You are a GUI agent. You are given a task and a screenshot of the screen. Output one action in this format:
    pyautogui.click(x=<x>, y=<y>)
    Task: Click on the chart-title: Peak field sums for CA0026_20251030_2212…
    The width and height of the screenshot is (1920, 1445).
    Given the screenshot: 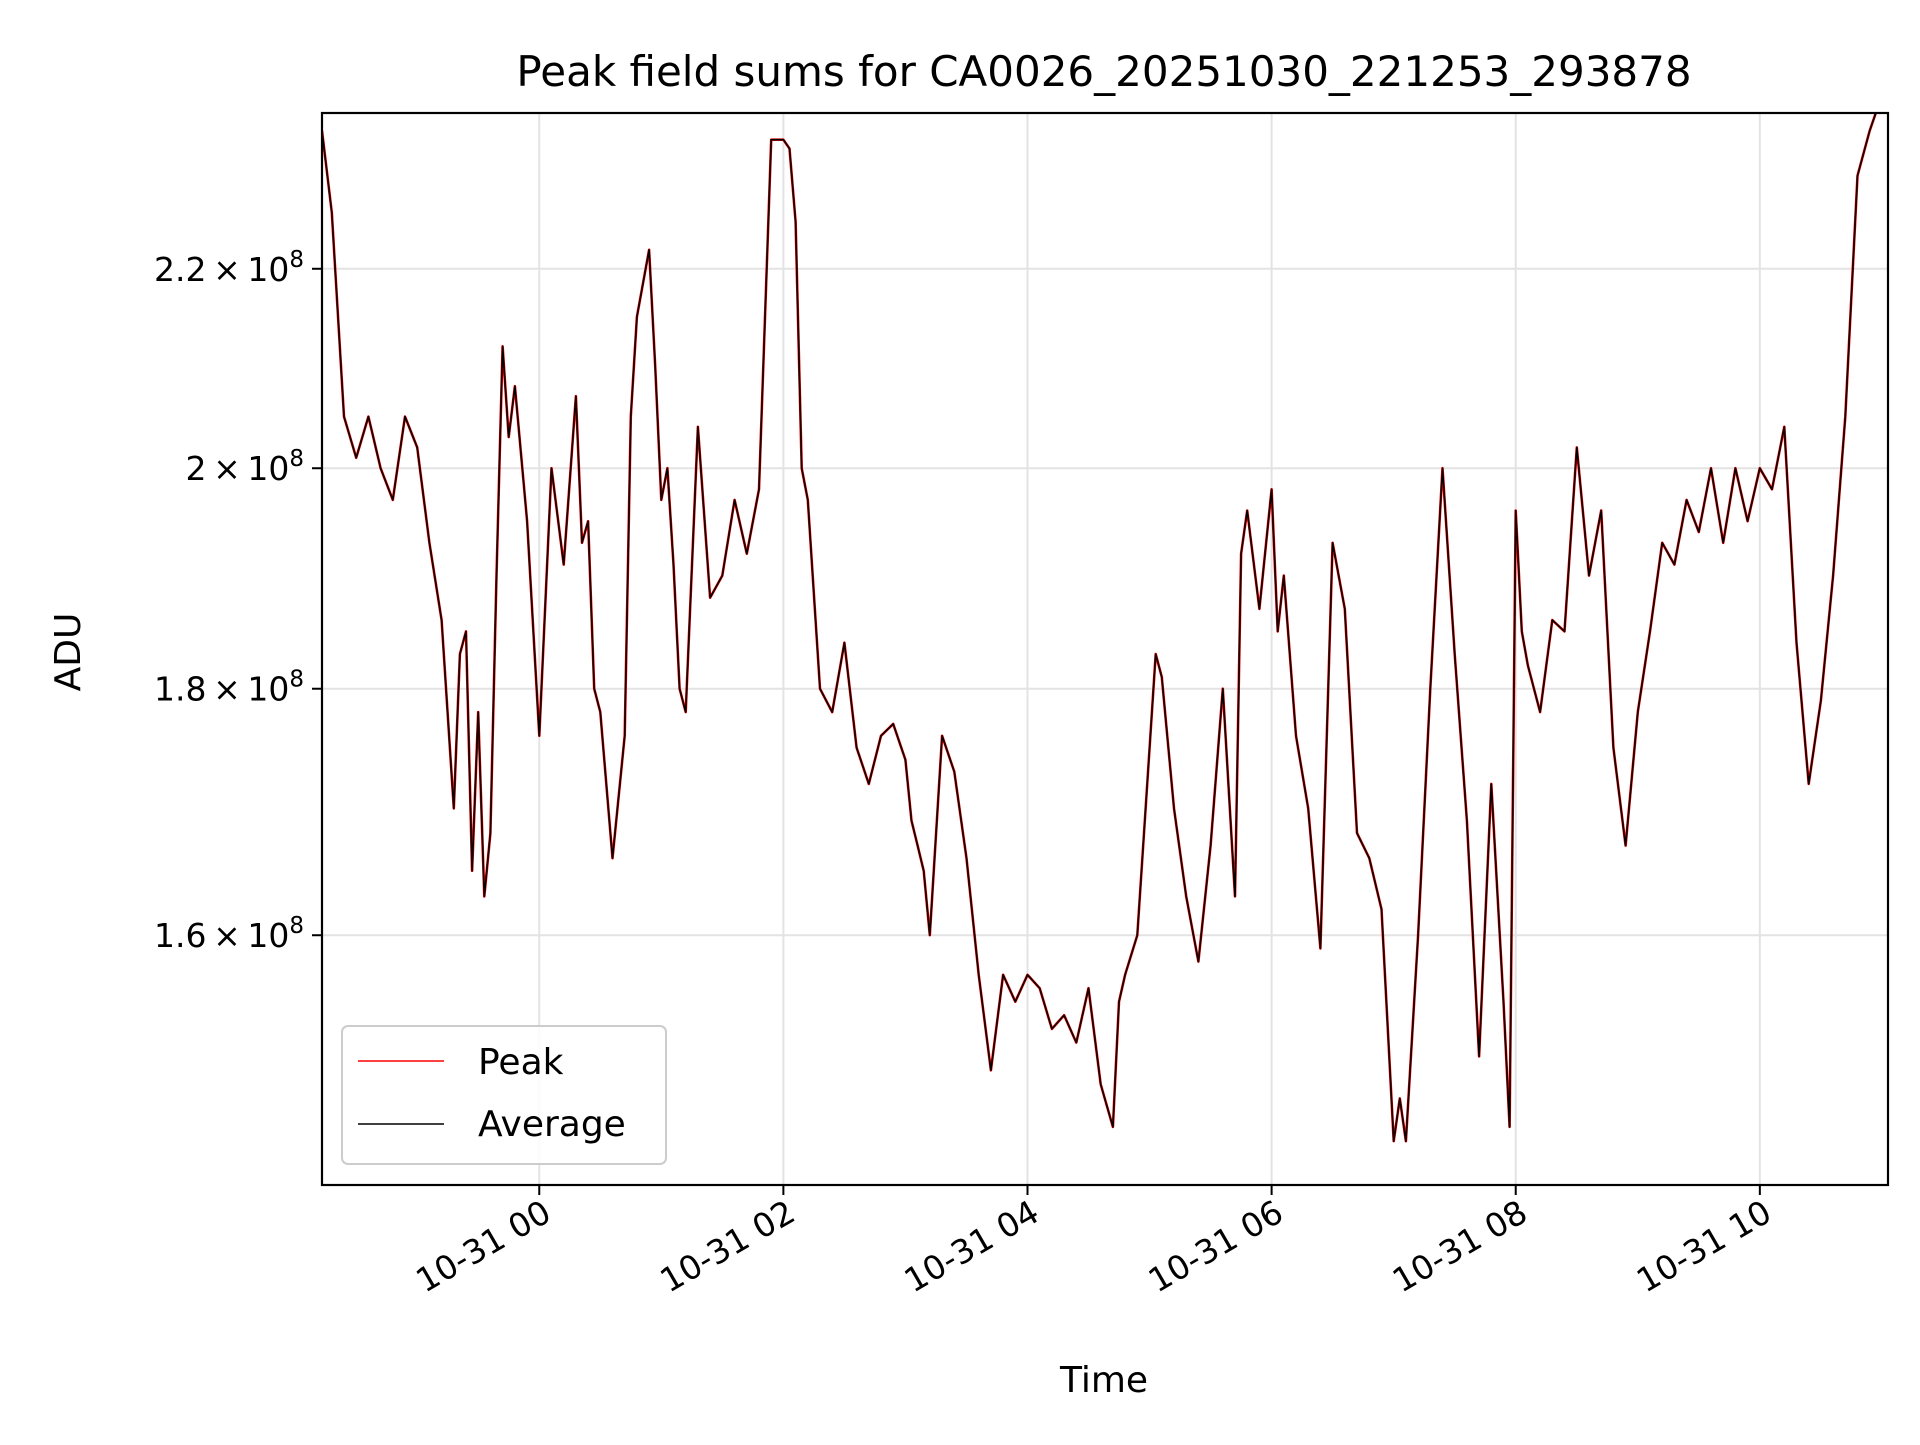 What is the action you would take?
    pyautogui.click(x=1103, y=71)
    